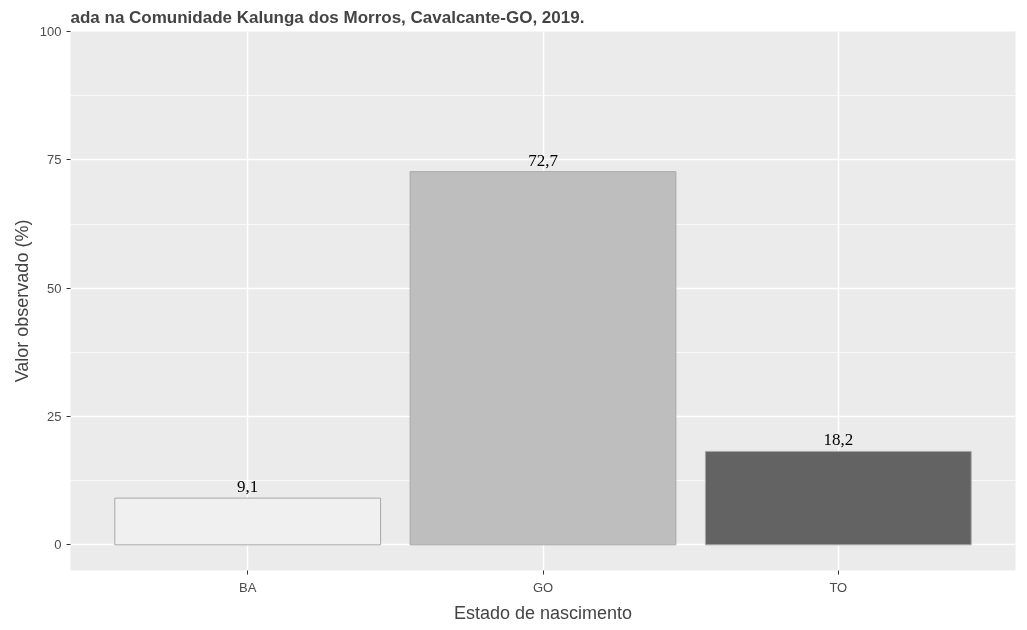 This screenshot has height=630, width=1027. What do you see at coordinates (327, 17) in the screenshot?
I see `chart-title: ada na Comunidade Kalunga dos Morros, Cavalcante-GO, 2019.` at bounding box center [327, 17].